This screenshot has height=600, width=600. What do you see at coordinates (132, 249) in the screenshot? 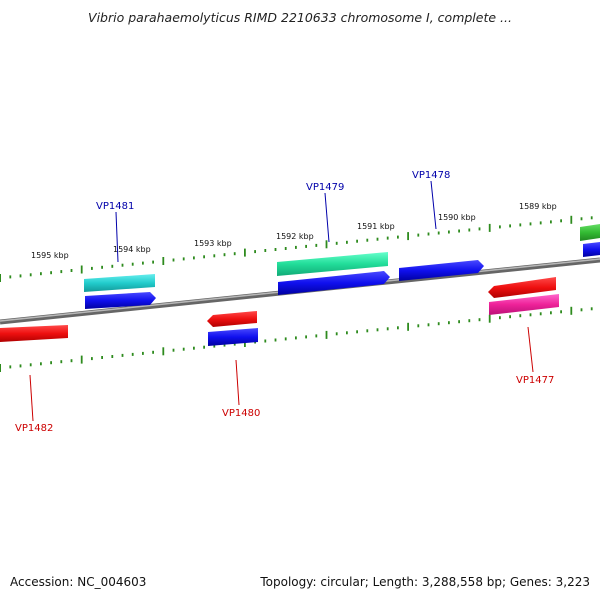
I see `tick-label: 1594 kbp` at bounding box center [132, 249].